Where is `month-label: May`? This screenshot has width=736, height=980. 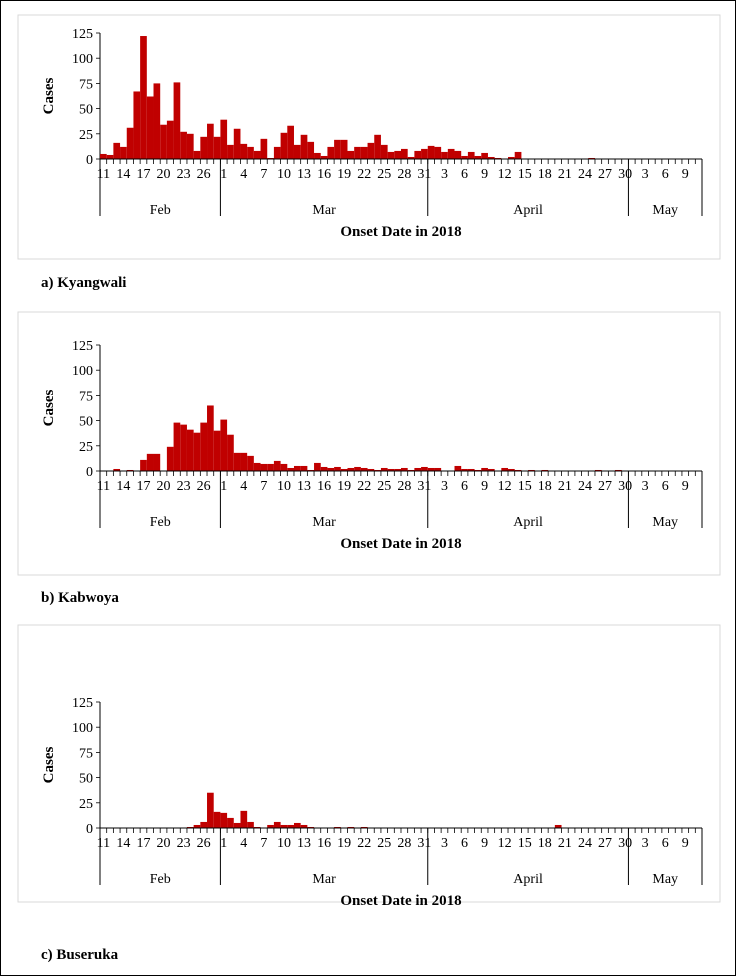
month-label: May is located at coordinates (665, 210).